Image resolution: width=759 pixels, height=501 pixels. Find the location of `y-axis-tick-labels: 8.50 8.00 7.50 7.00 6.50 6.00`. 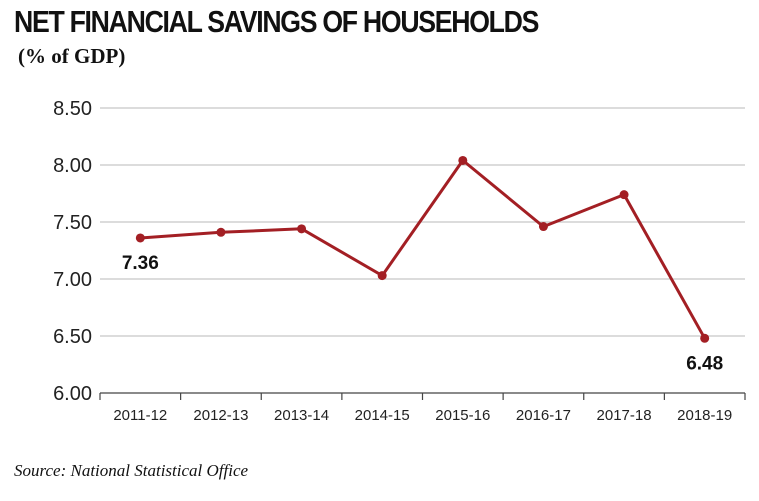

y-axis-tick-labels: 8.50 8.00 7.50 7.00 6.50 6.00 is located at coordinates (72, 251).